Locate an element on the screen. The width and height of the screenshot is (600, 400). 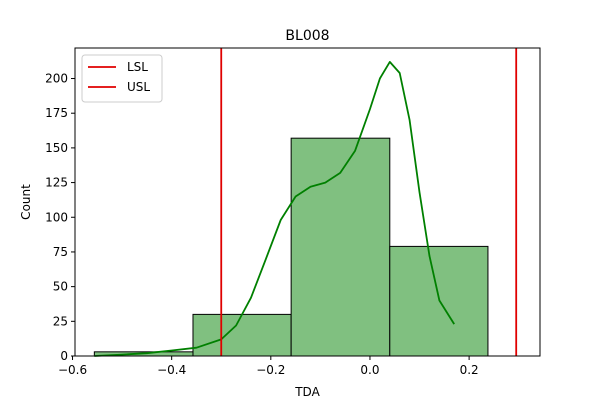
x-tick-label: −0.4 is located at coordinates (171, 370).